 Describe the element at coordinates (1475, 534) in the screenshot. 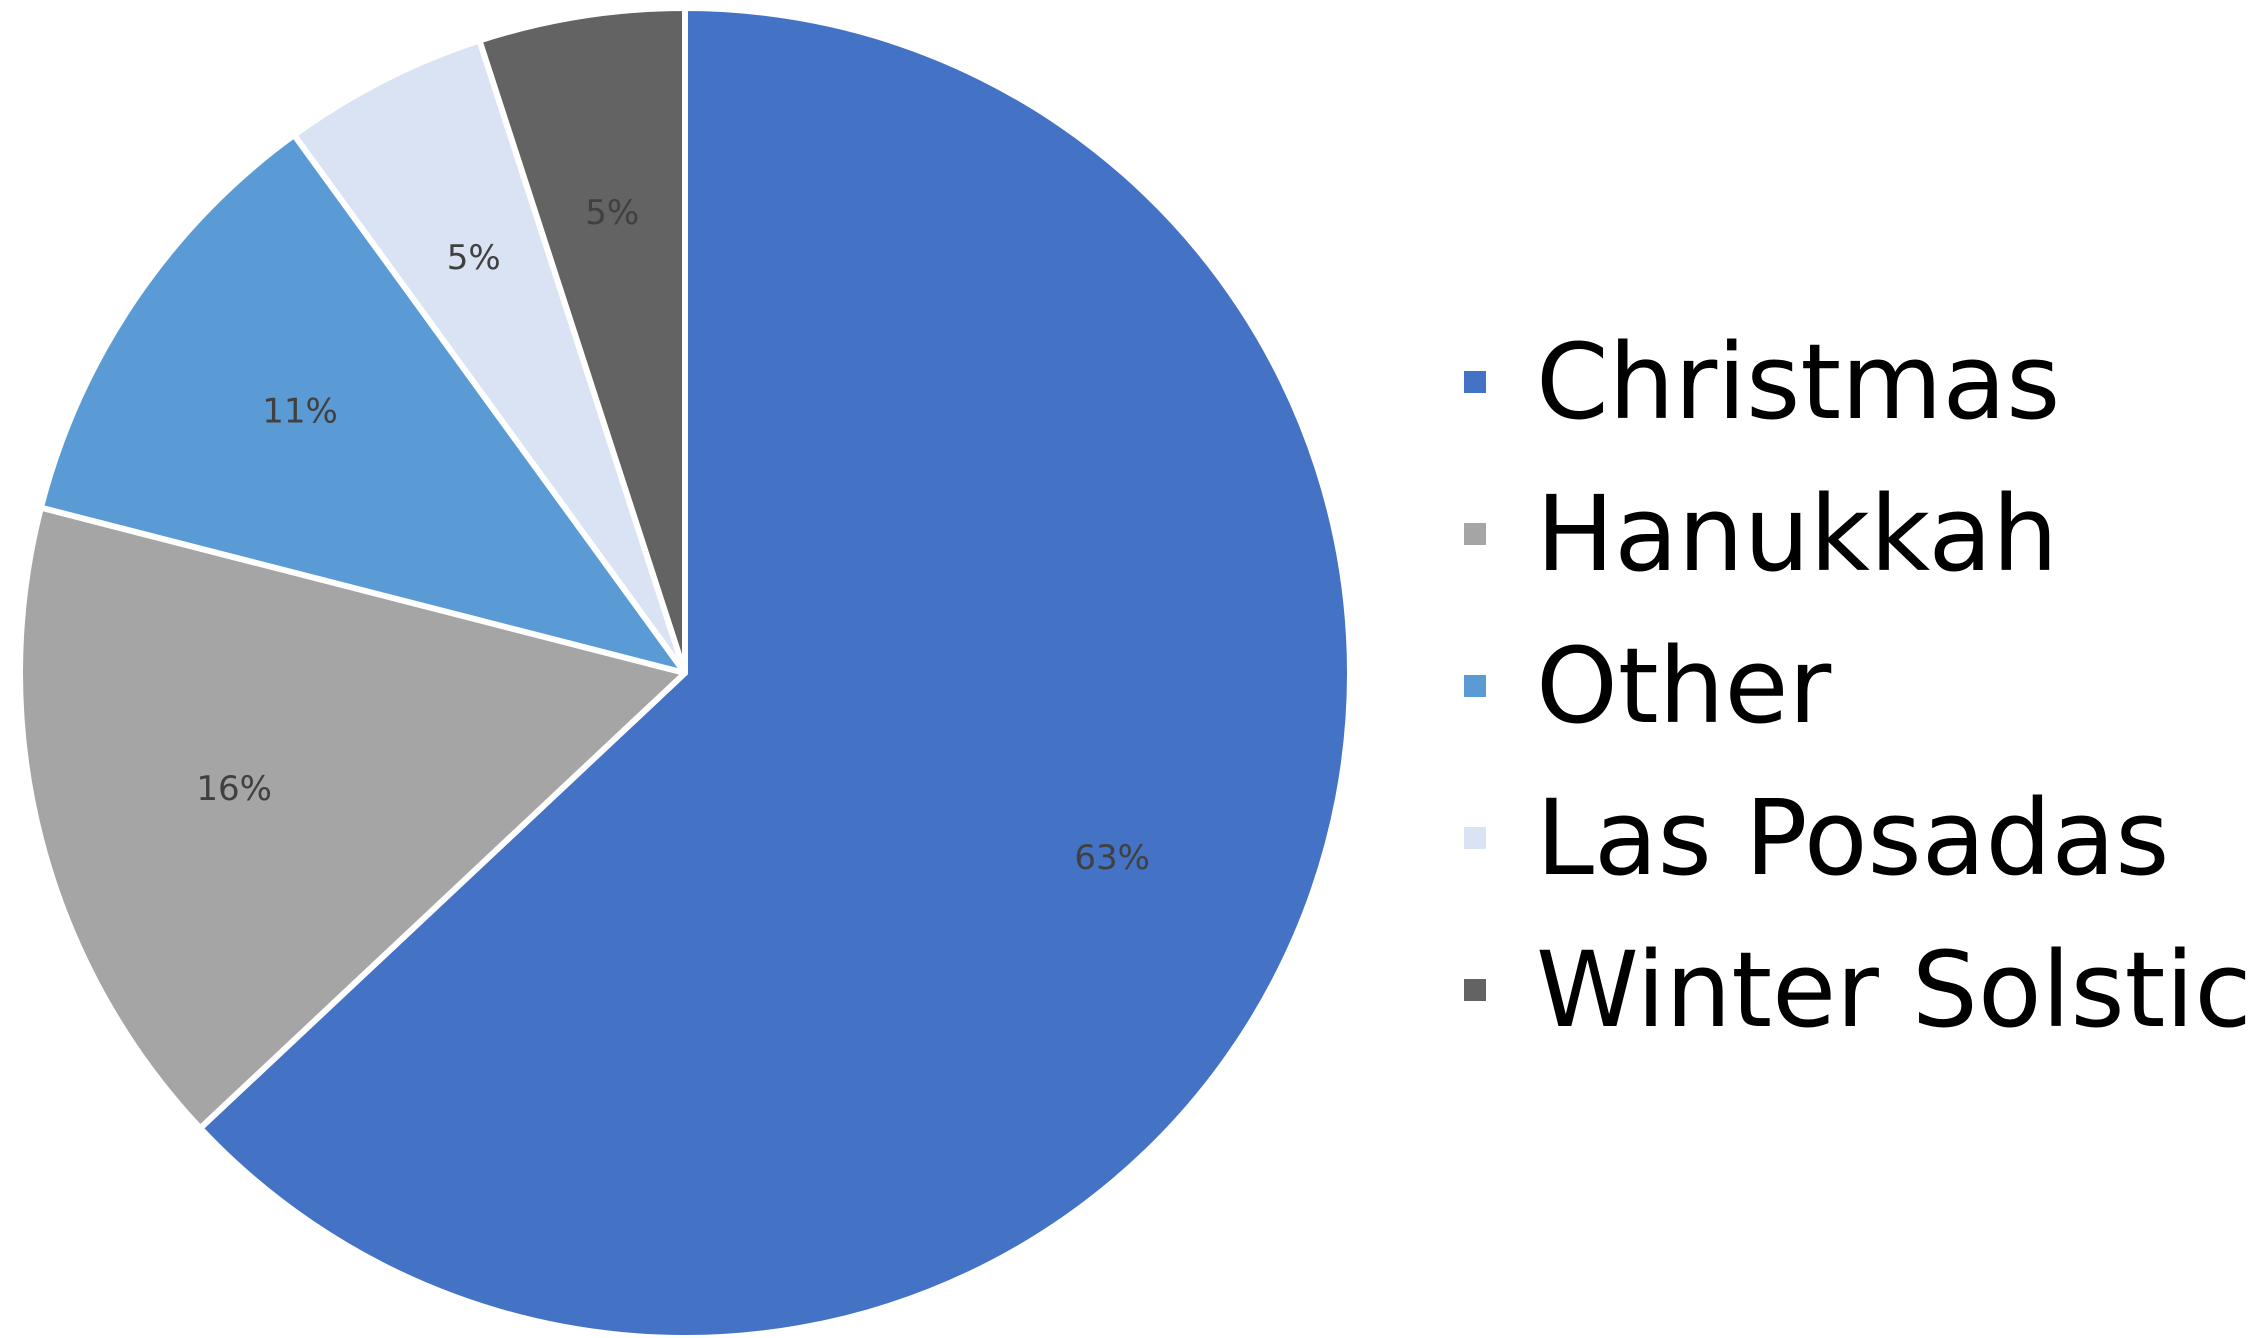

I see `legend-swatch-hanukkah` at that location.